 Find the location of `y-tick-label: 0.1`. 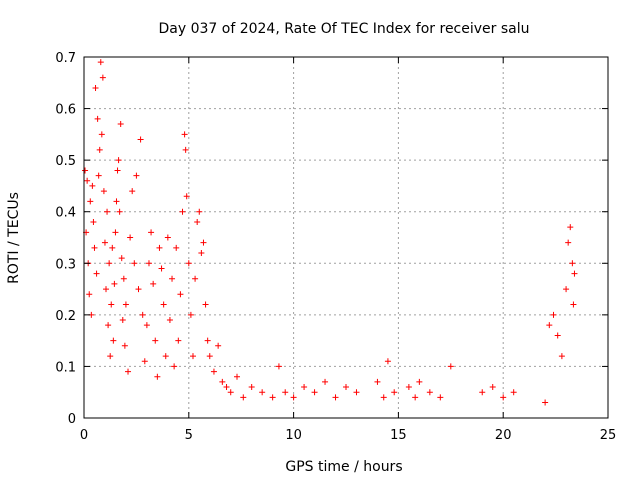

y-tick-label: 0.1 is located at coordinates (65, 367).